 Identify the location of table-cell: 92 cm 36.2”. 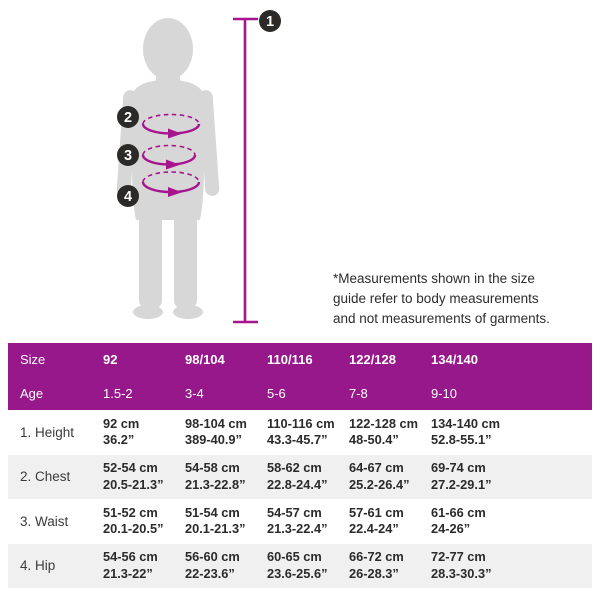
(144, 432).